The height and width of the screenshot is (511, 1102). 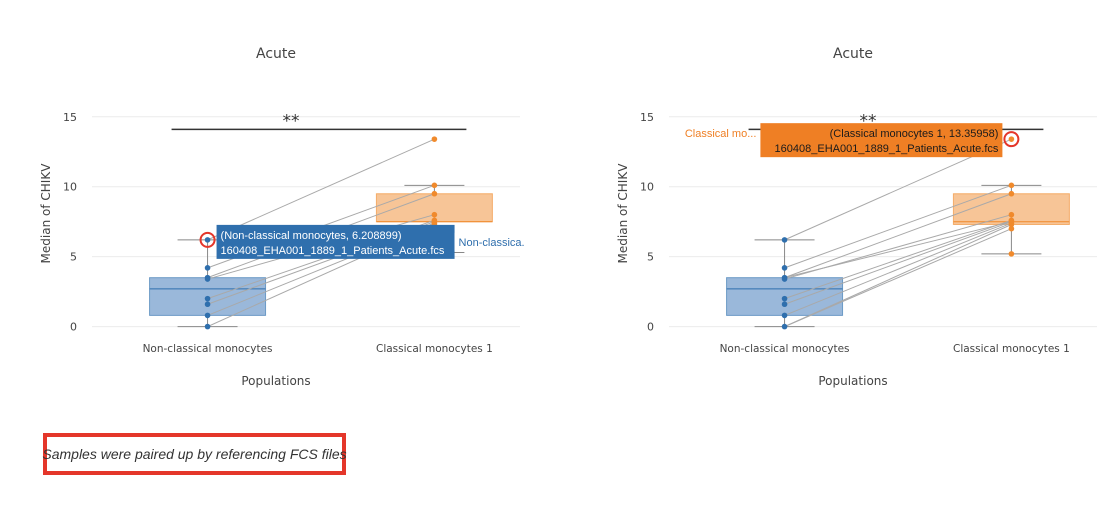 I want to click on tooltip-line-1: (Classical monocytes 1, 13.35958), so click(x=914, y=134).